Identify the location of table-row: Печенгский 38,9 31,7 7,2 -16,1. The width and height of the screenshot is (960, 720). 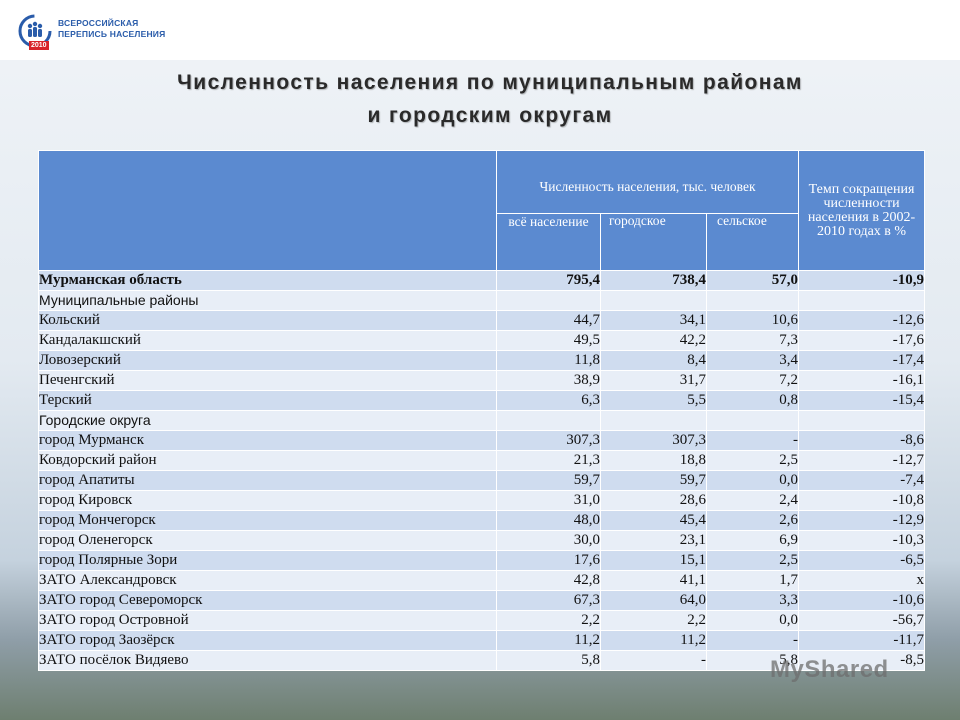
(482, 380).